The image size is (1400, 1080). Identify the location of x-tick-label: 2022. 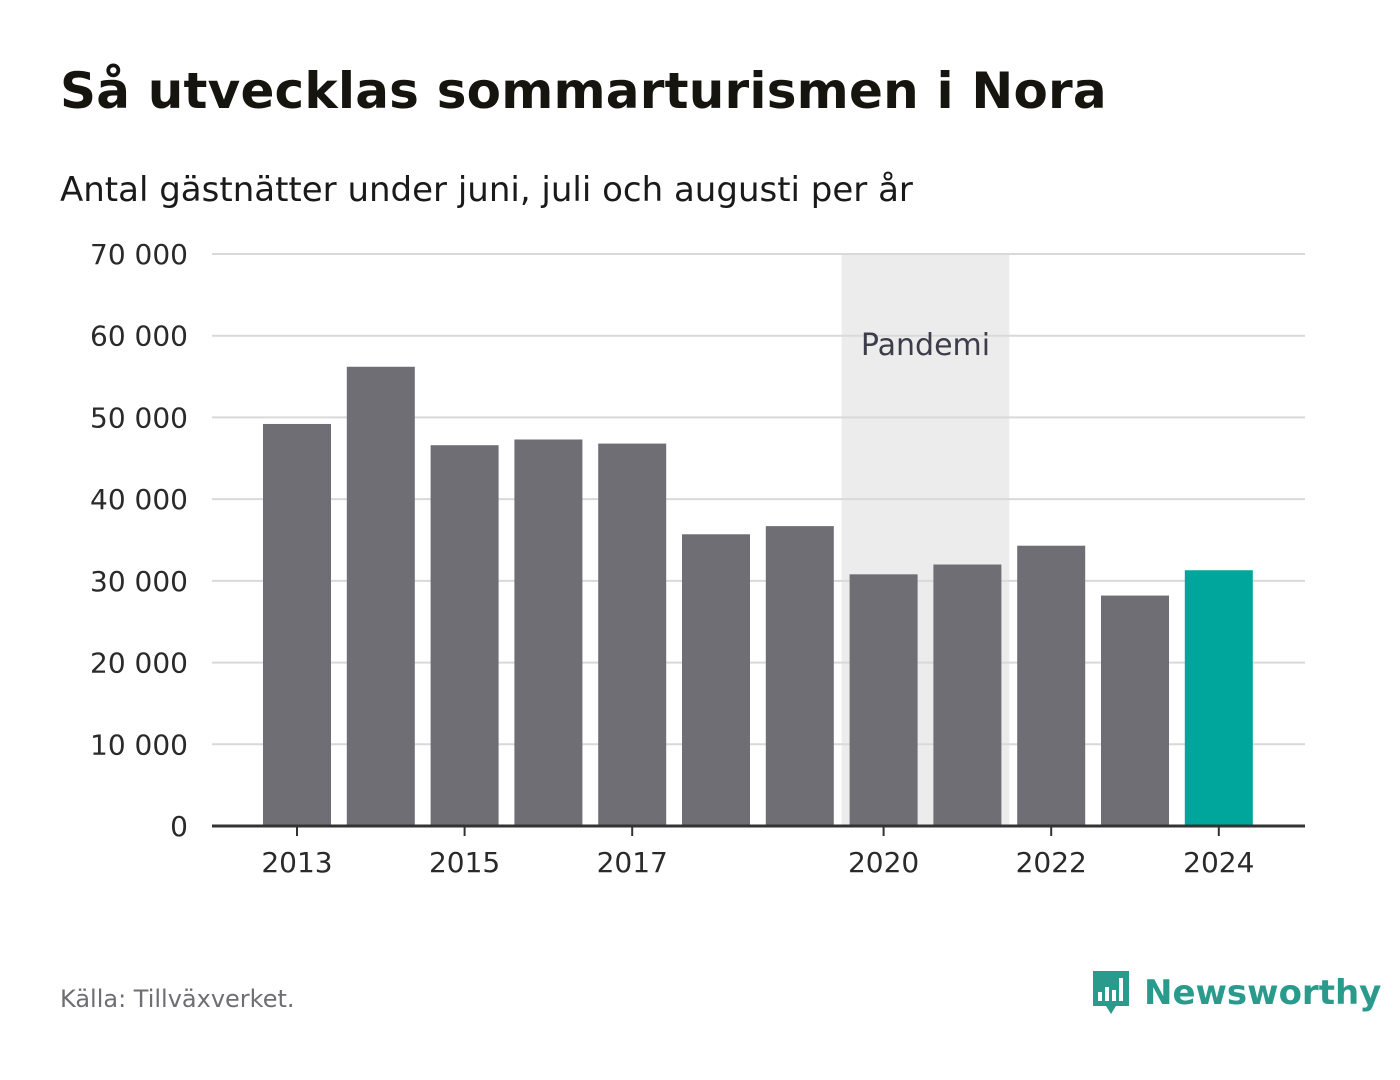
(1051, 862).